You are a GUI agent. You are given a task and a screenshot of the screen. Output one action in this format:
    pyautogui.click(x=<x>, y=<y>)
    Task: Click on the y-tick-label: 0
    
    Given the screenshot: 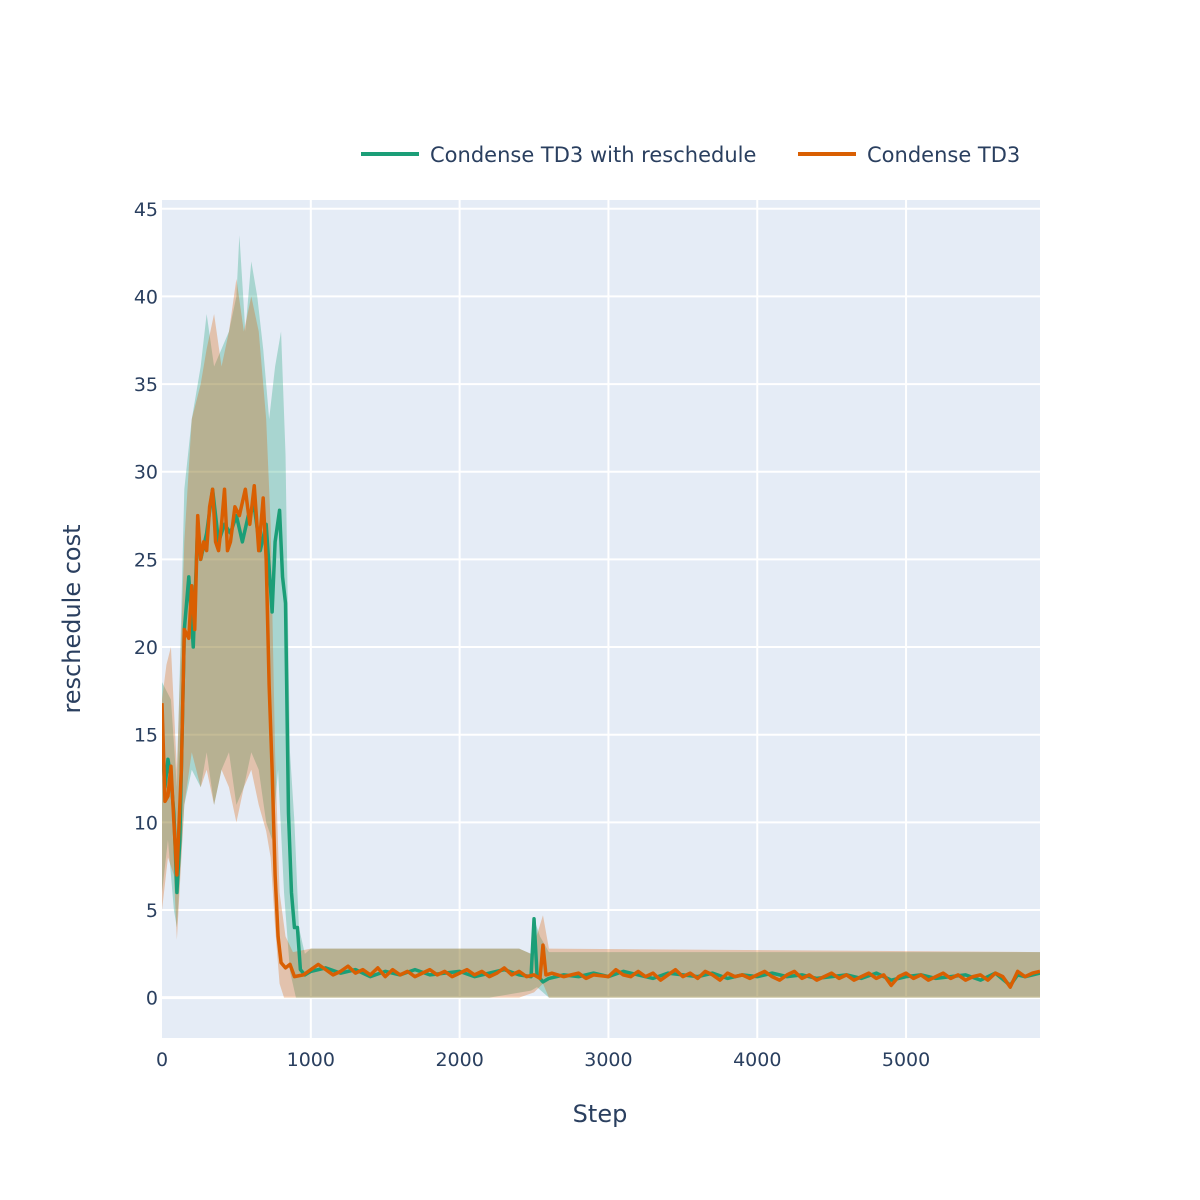 What is the action you would take?
    pyautogui.click(x=152, y=999)
    